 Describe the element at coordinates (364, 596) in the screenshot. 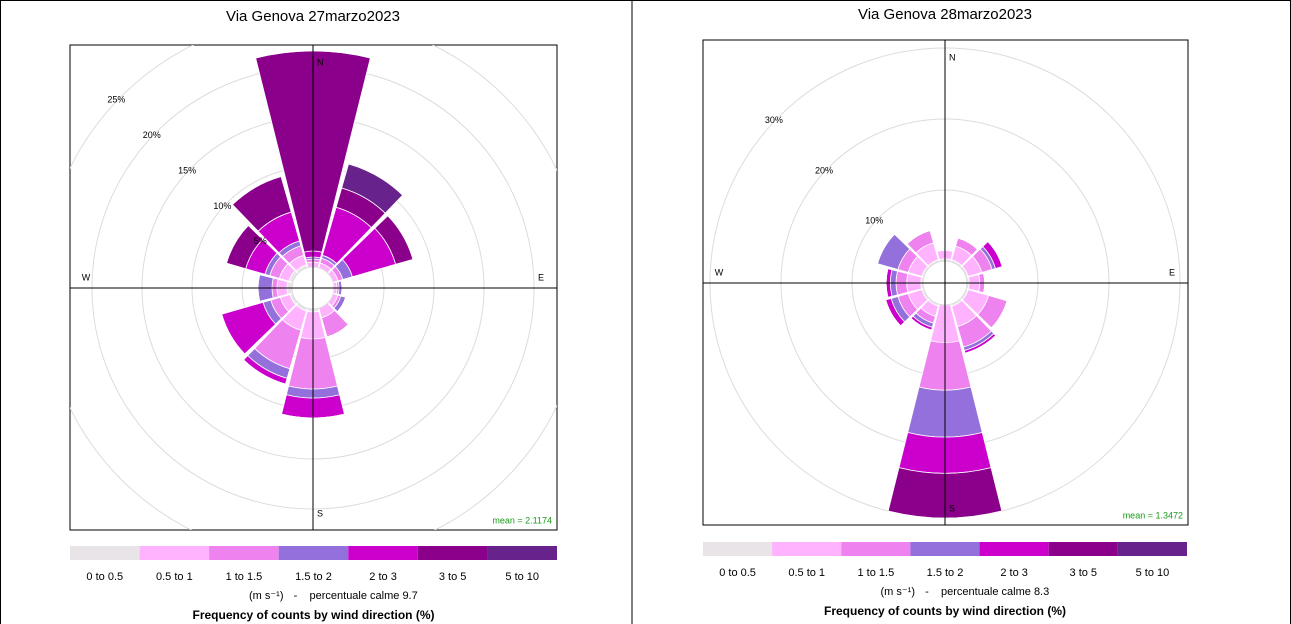

I see `calm-label: percentuale calme 9.7` at that location.